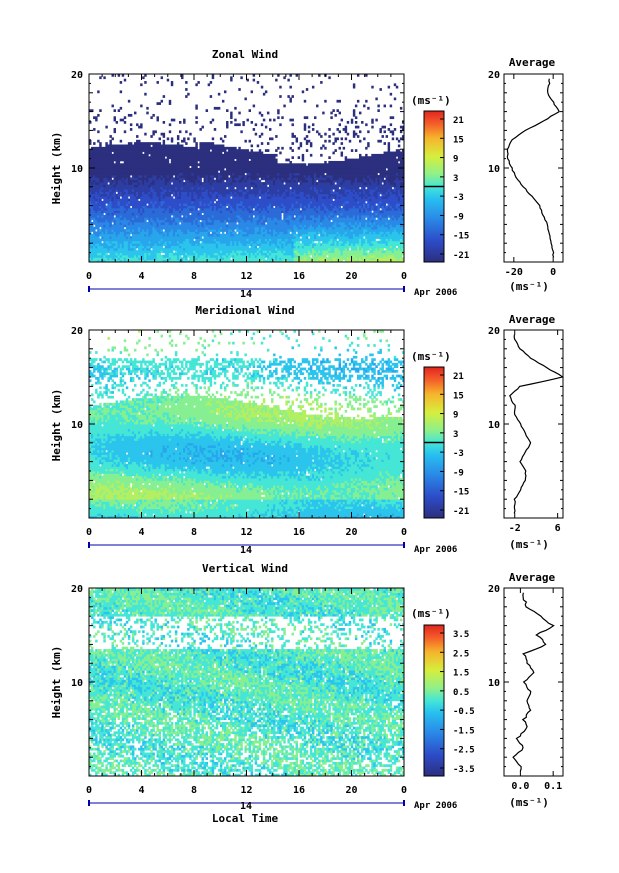 This screenshot has height=873, width=619. What do you see at coordinates (461, 237) in the screenshot?
I see `colorbar-tick-label: -15` at bounding box center [461, 237].